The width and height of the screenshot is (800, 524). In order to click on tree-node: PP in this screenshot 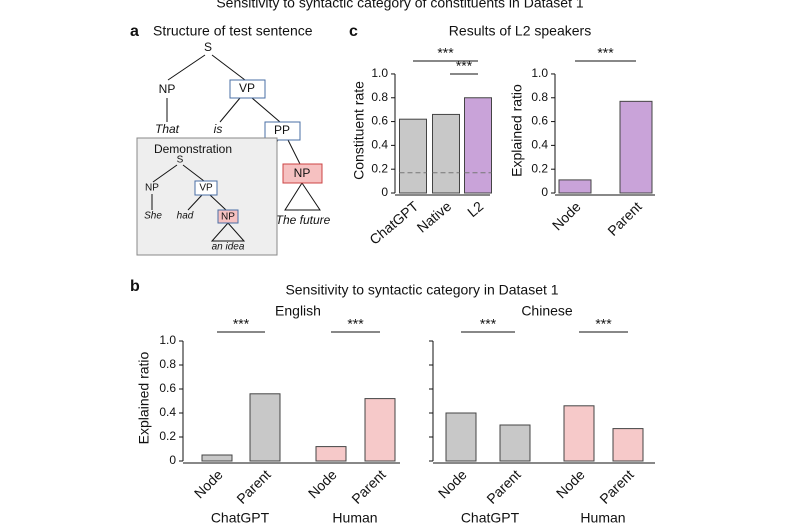, I will do `click(282, 130)`.